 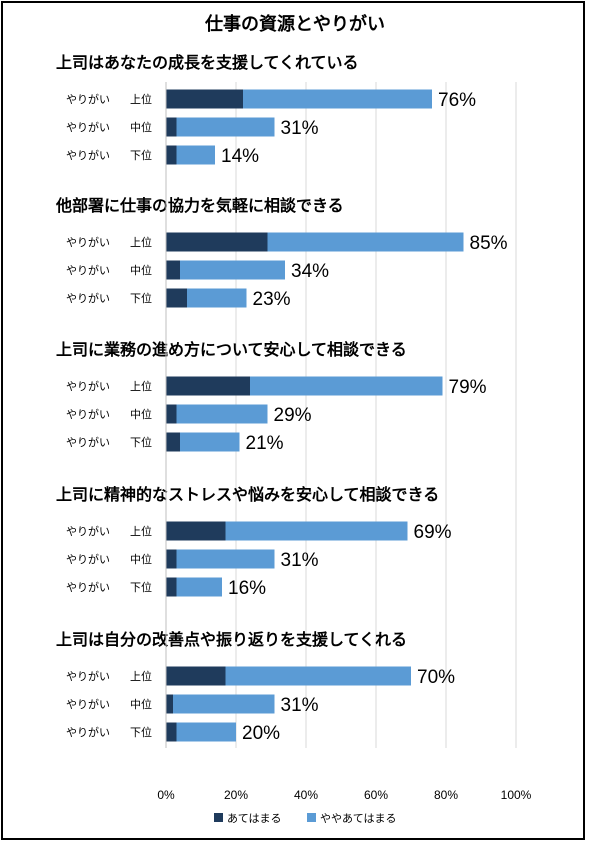 I want to click on total-label: 20%, so click(x=261, y=733).